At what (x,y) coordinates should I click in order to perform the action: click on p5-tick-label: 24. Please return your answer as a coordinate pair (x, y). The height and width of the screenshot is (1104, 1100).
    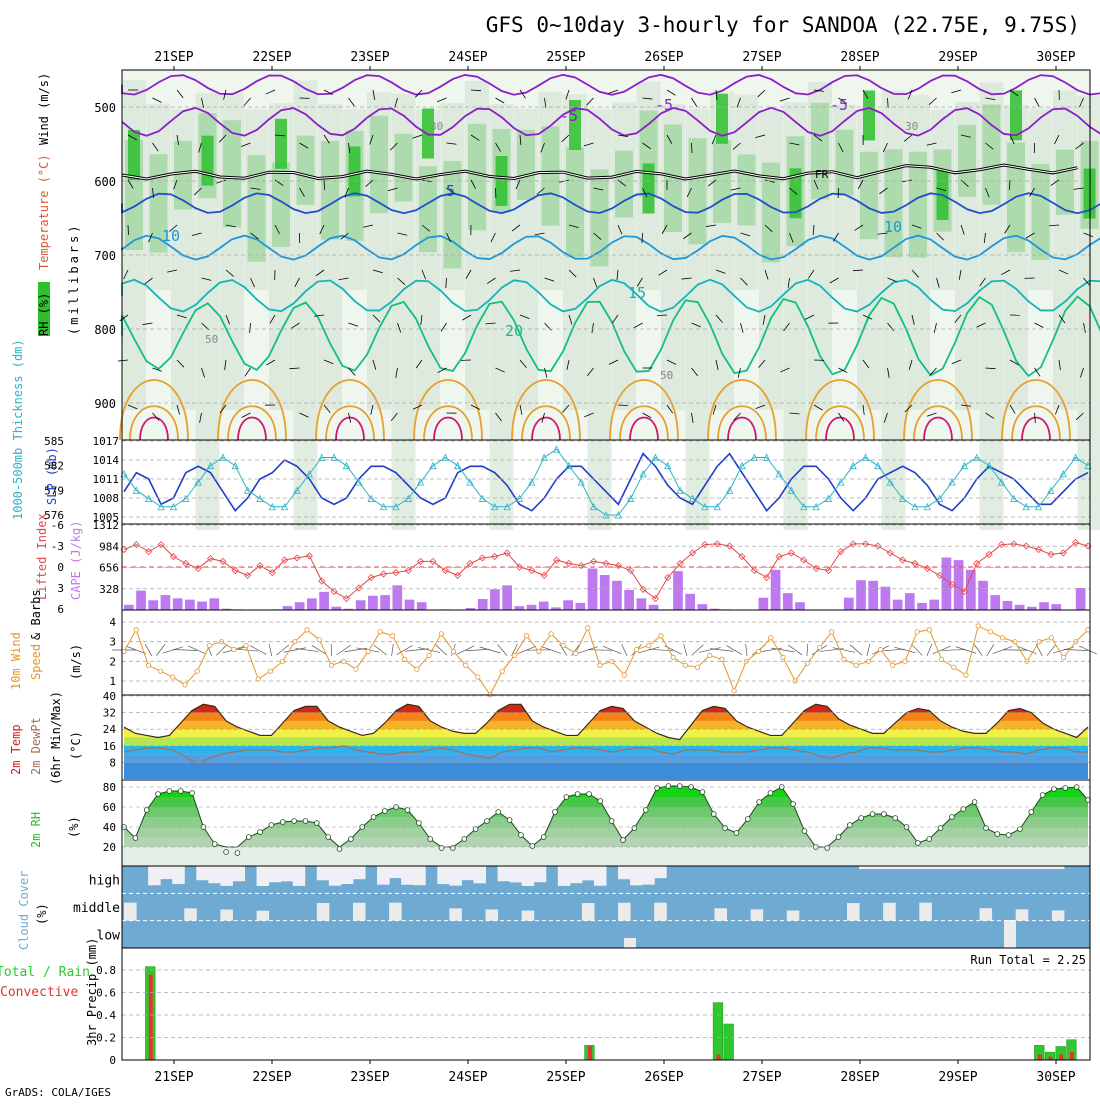
    Looking at the image, I should click on (110, 729).